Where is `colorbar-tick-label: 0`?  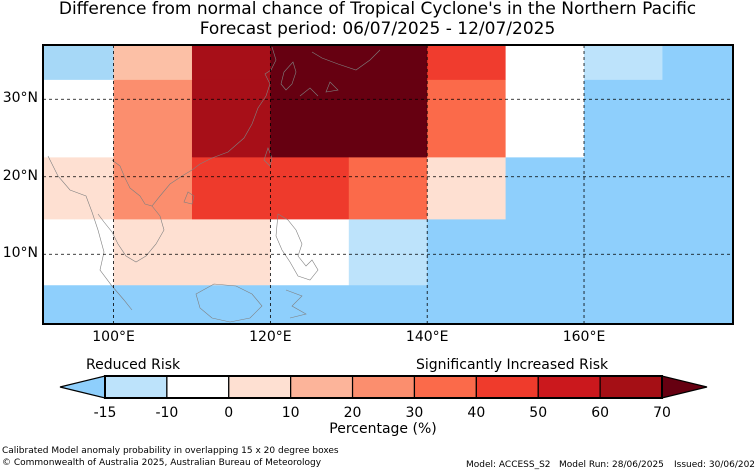 colorbar-tick-label: 0 is located at coordinates (229, 413).